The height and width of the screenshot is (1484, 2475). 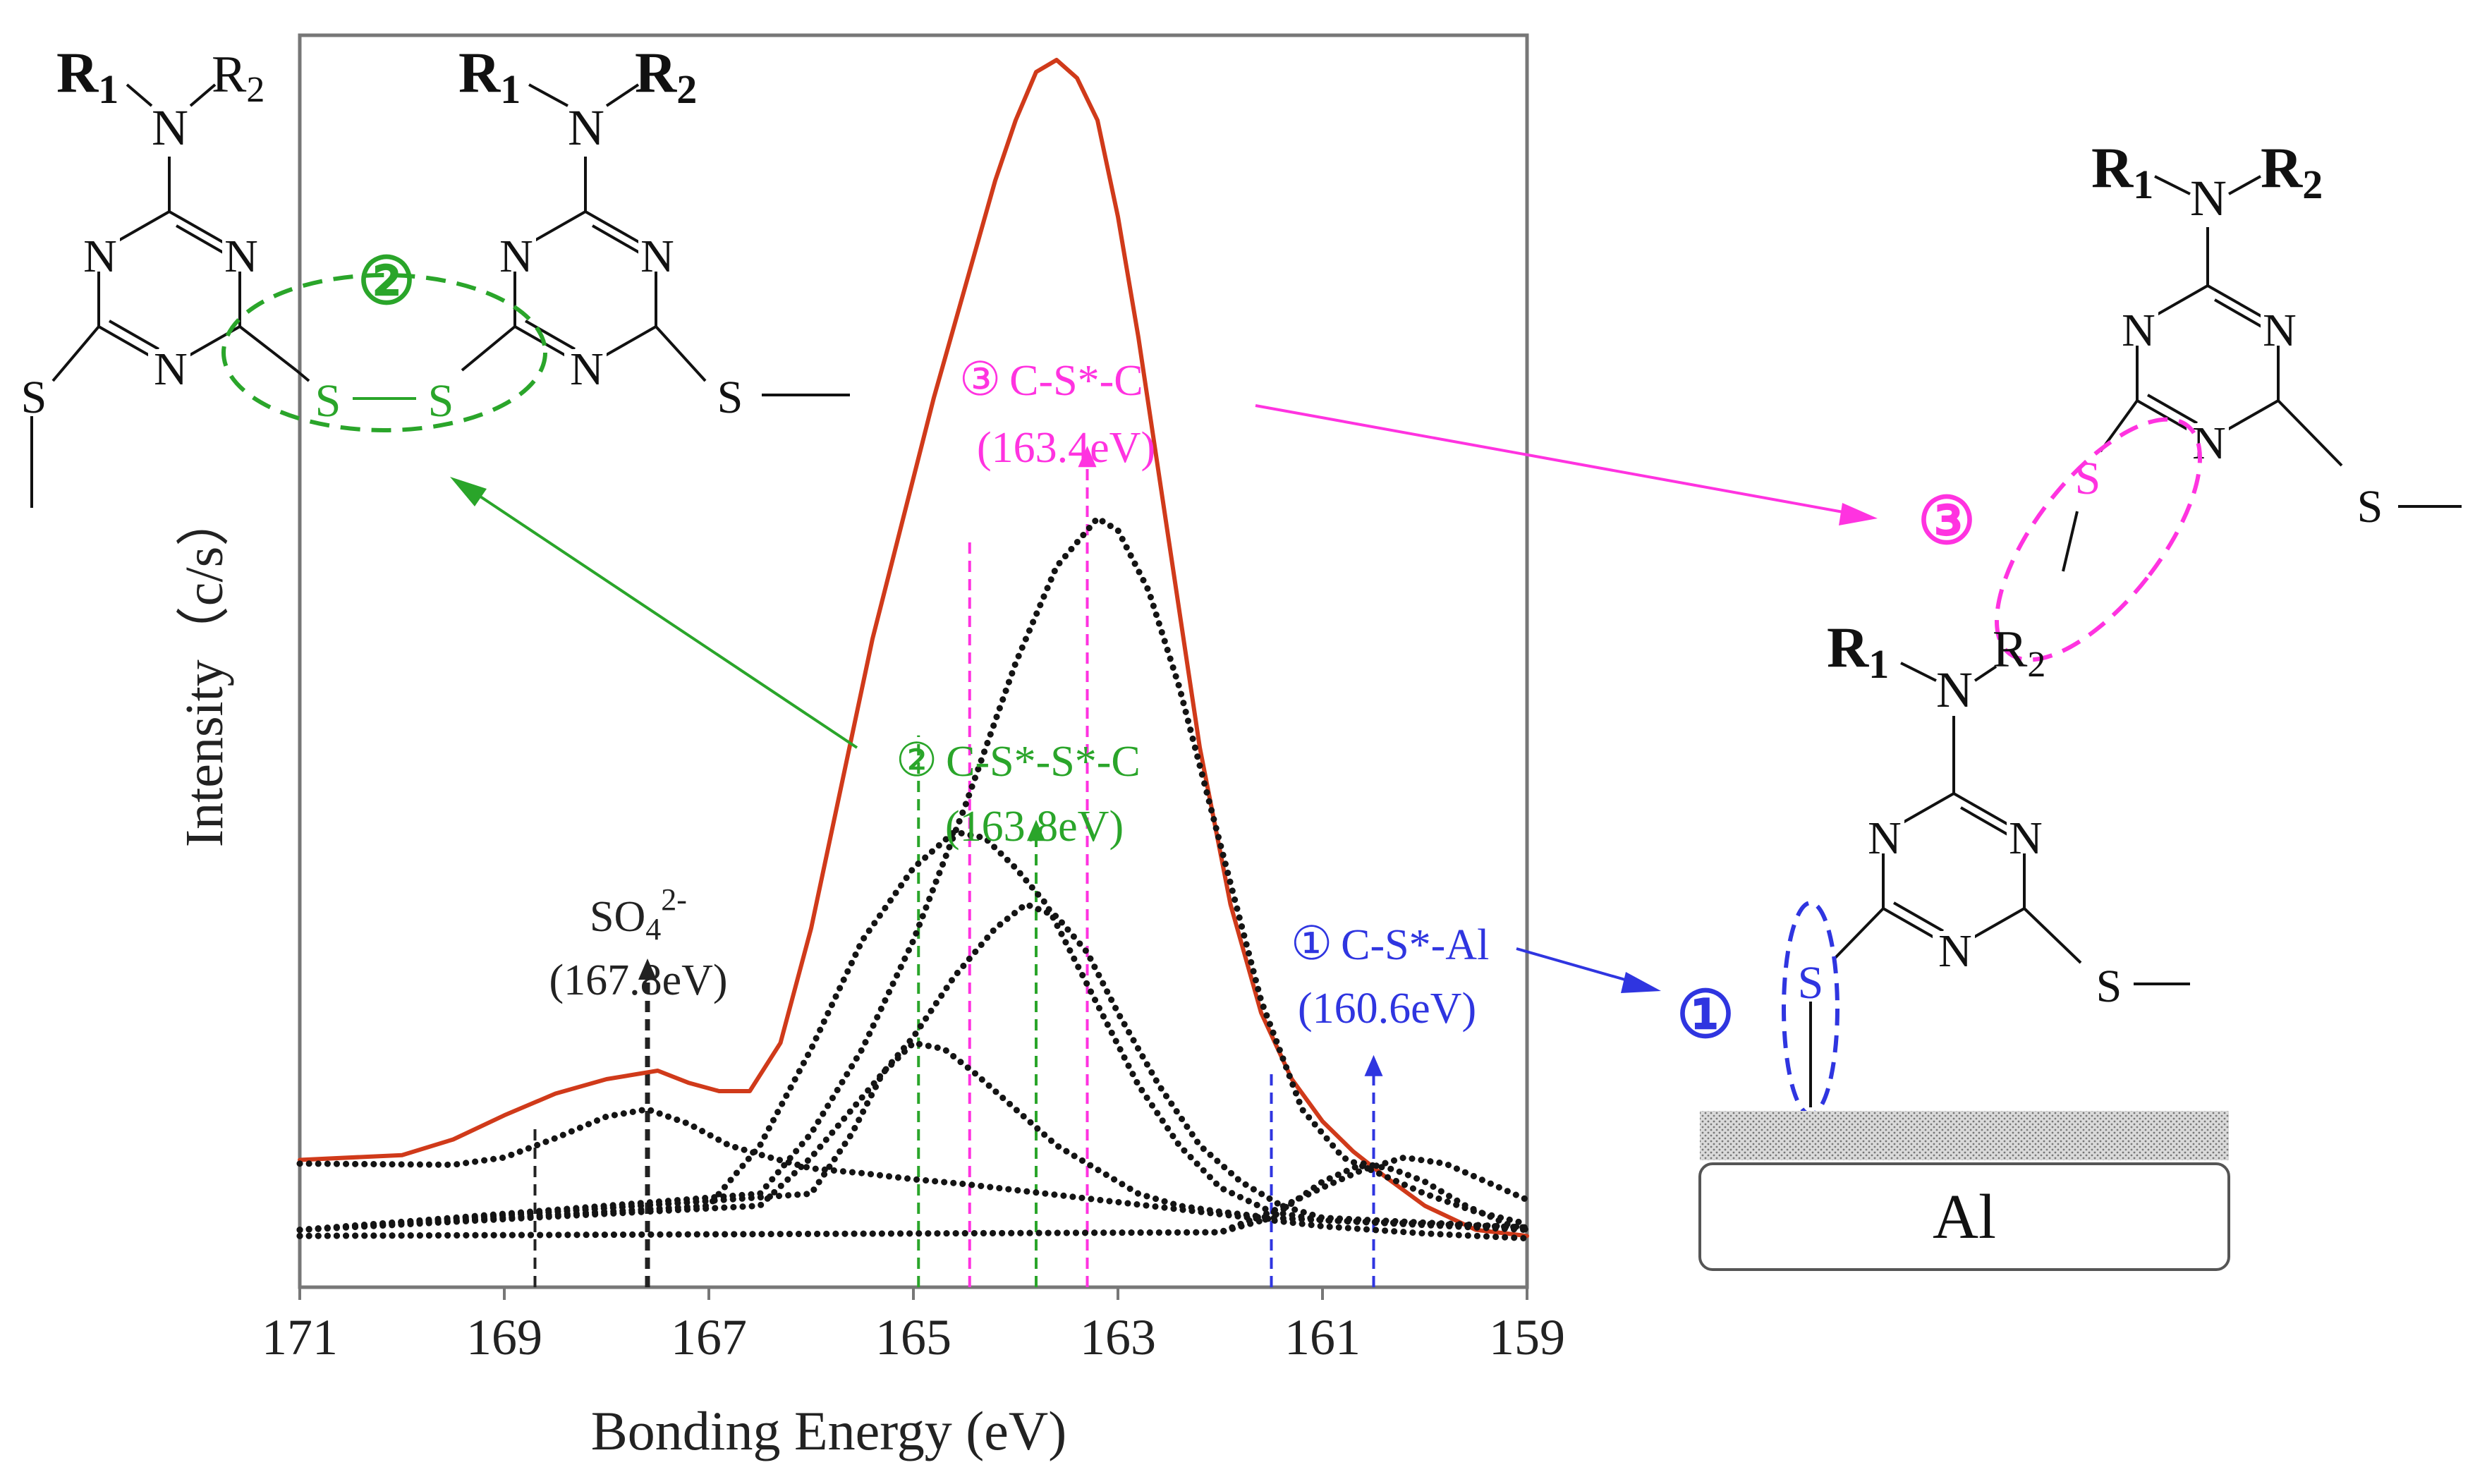 What do you see at coordinates (2088, 479) in the screenshot?
I see `thioether-s: S` at bounding box center [2088, 479].